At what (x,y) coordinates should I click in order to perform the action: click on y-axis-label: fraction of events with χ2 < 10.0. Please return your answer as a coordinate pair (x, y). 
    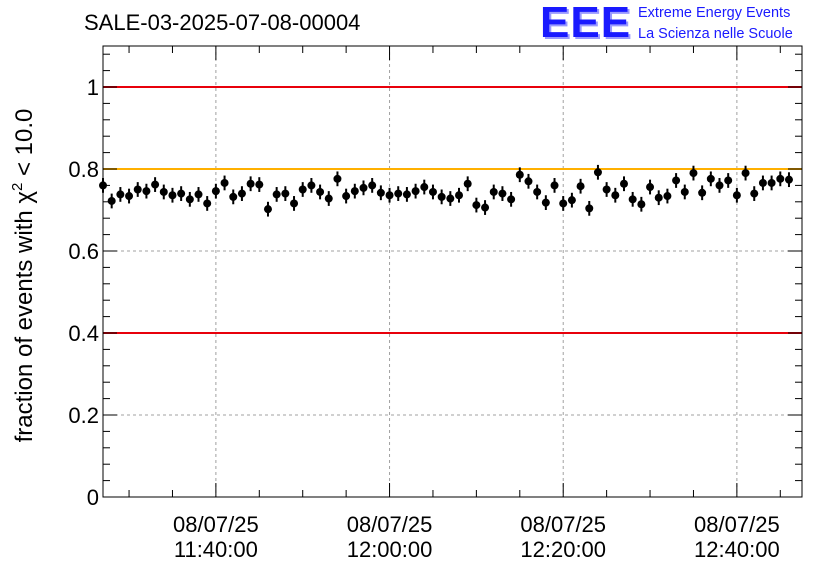
    Looking at the image, I should click on (23, 276).